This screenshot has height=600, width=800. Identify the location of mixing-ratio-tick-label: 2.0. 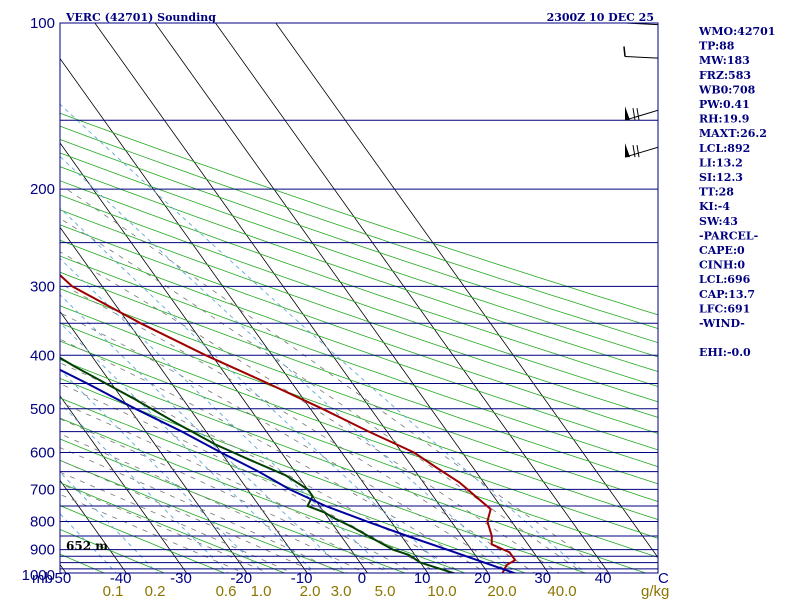
(310, 591).